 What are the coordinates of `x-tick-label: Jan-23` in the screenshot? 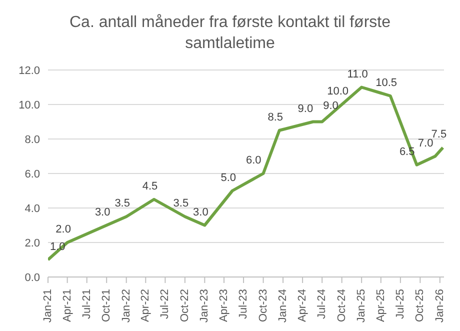 It's located at (204, 306).